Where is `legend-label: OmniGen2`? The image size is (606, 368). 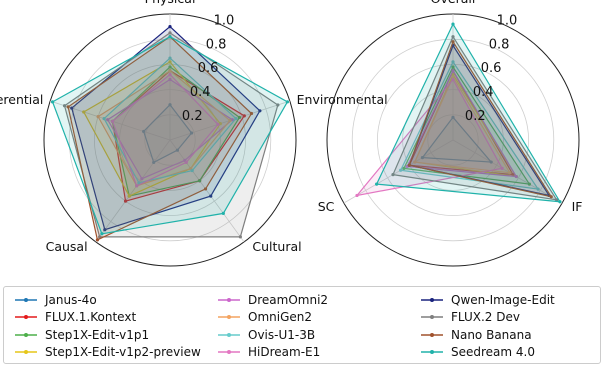 legend-label: OmniGen2 is located at coordinates (280, 317).